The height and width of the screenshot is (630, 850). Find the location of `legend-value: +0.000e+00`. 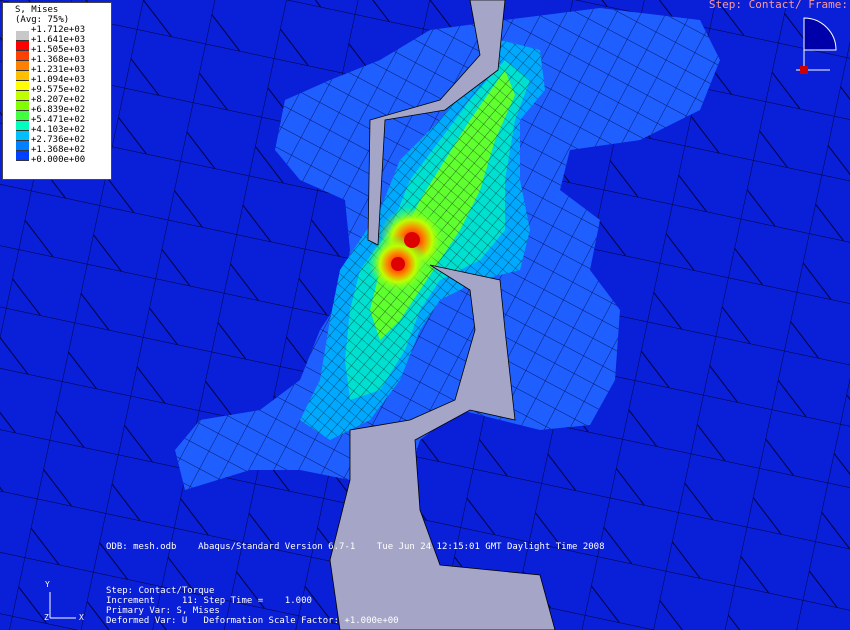

legend-value: +0.000e+00 is located at coordinates (58, 160).